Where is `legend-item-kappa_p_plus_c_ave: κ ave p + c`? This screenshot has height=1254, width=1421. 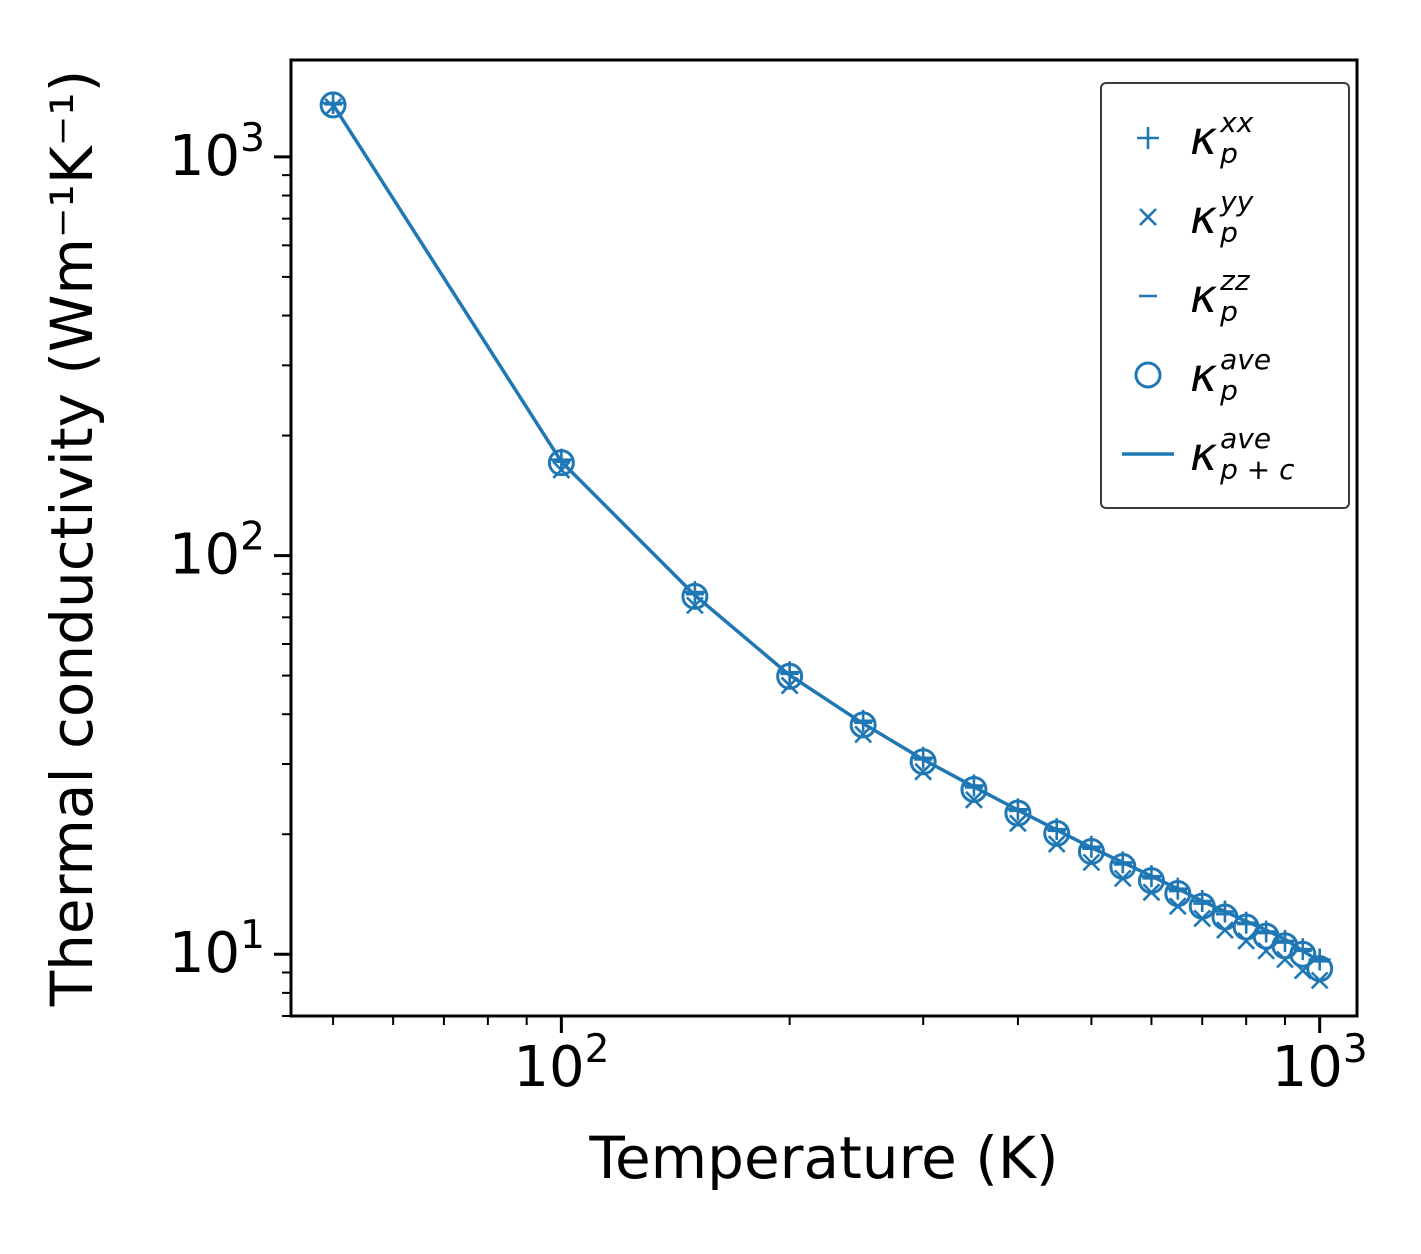
legend-item-kappa_p_plus_c_ave: κ ave p + c is located at coordinates (1232, 453).